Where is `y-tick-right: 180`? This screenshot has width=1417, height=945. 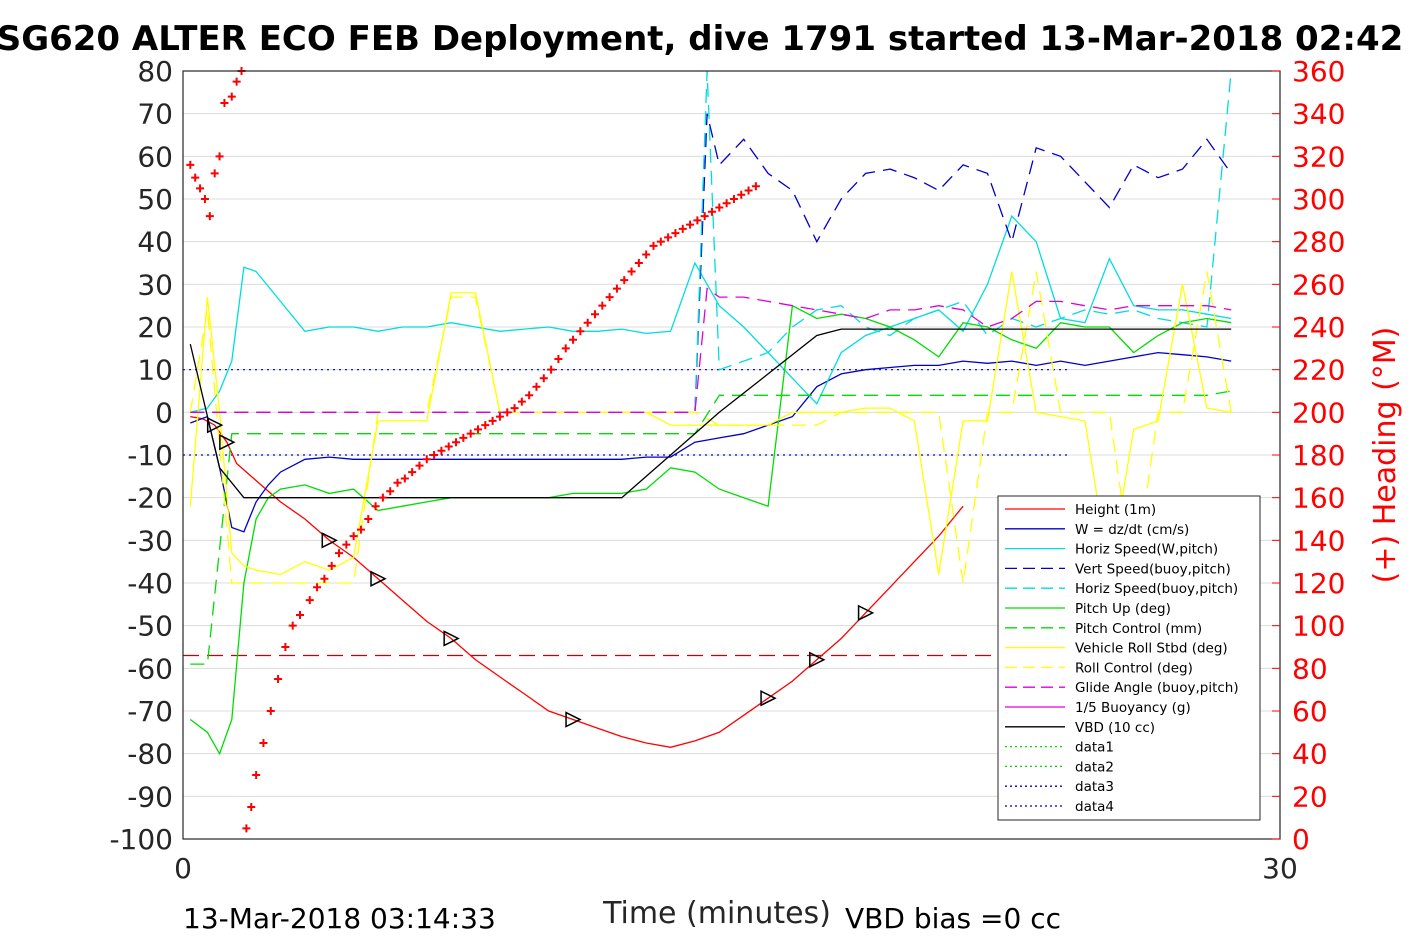
y-tick-right: 180 is located at coordinates (1318, 455).